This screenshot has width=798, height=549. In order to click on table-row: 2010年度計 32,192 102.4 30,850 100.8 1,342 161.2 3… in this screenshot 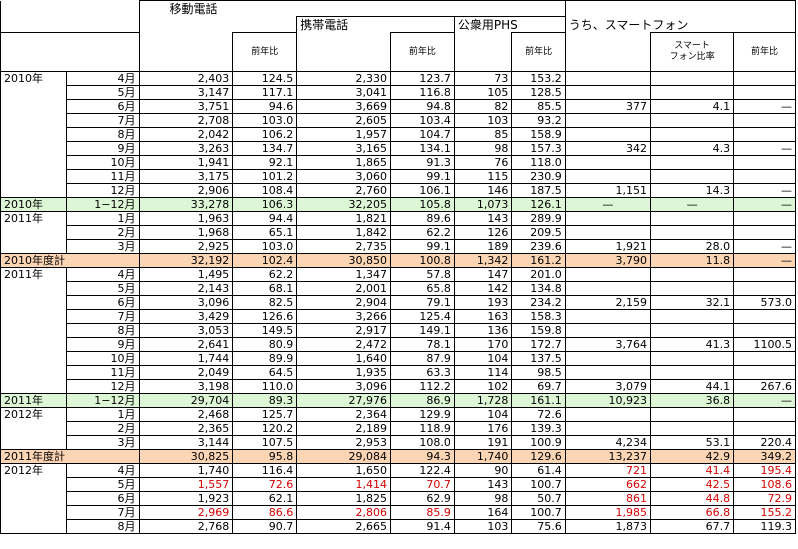, I will do `click(398, 260)`.